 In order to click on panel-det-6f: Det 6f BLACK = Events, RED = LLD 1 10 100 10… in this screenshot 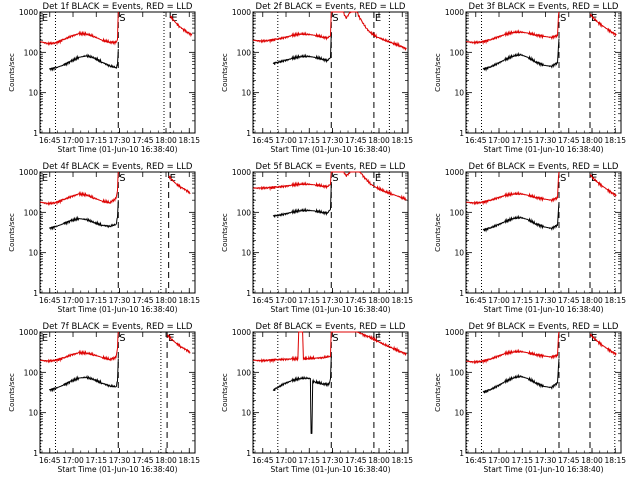, I will do `click(530, 238)`.